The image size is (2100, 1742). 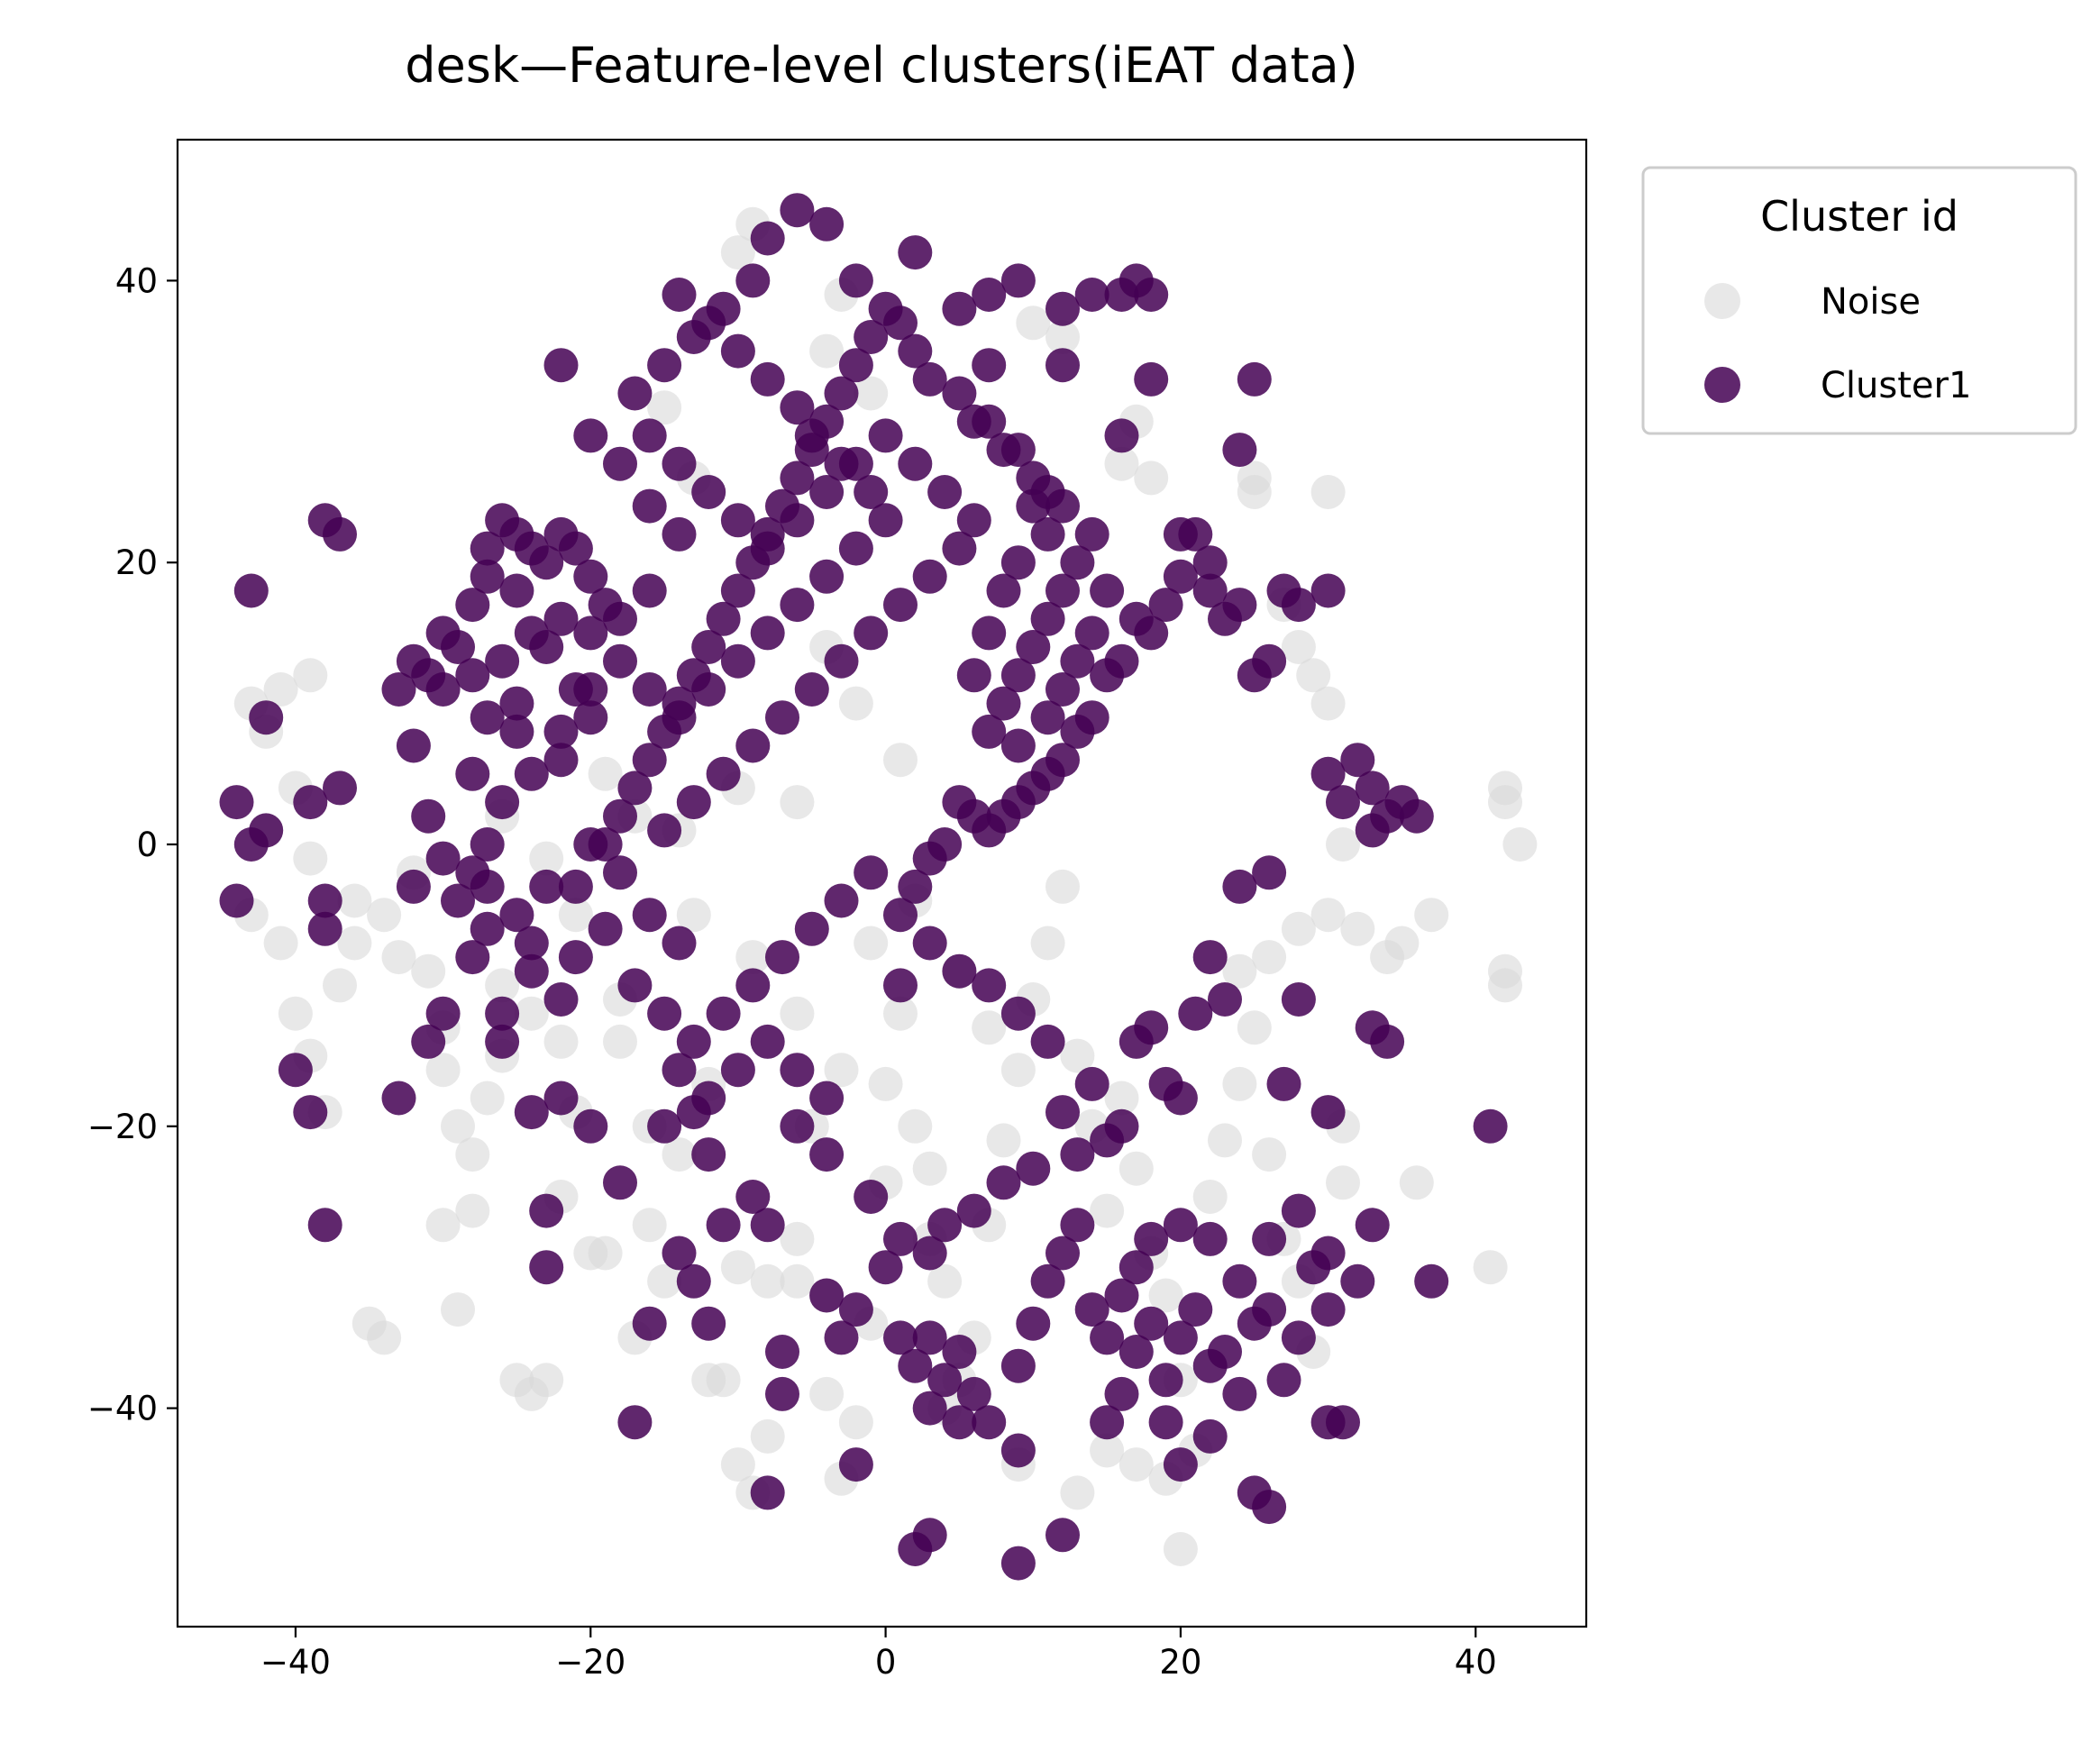 I want to click on y-tick-label: 0, so click(x=147, y=845).